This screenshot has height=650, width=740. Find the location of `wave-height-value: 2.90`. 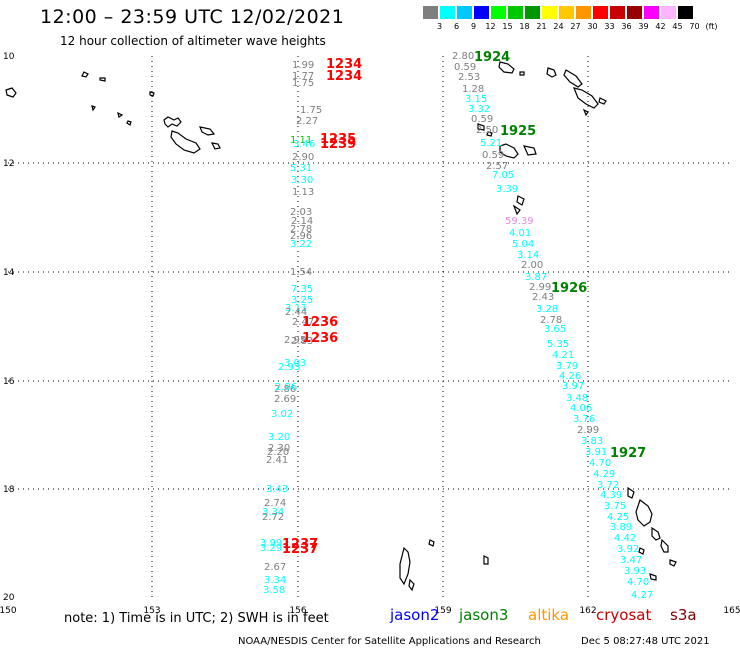

wave-height-value: 2.90 is located at coordinates (303, 157).